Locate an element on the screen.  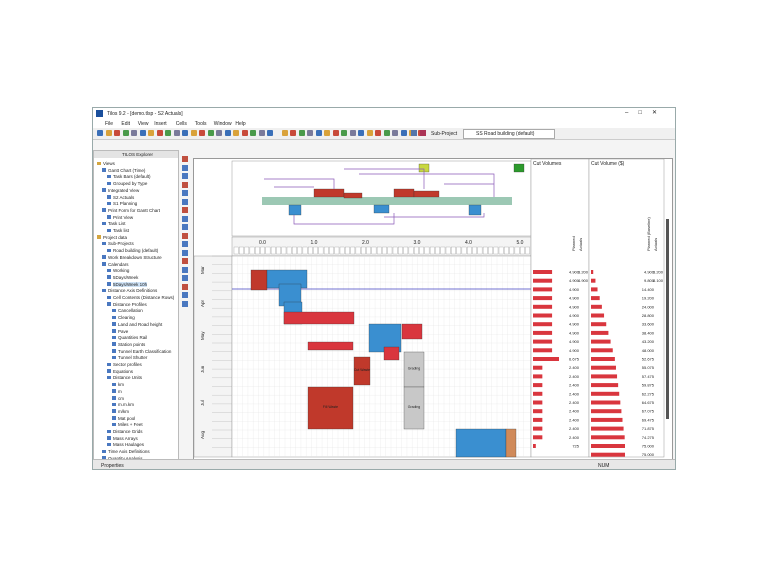
tree-item: Equations is located at coordinates (123, 371).